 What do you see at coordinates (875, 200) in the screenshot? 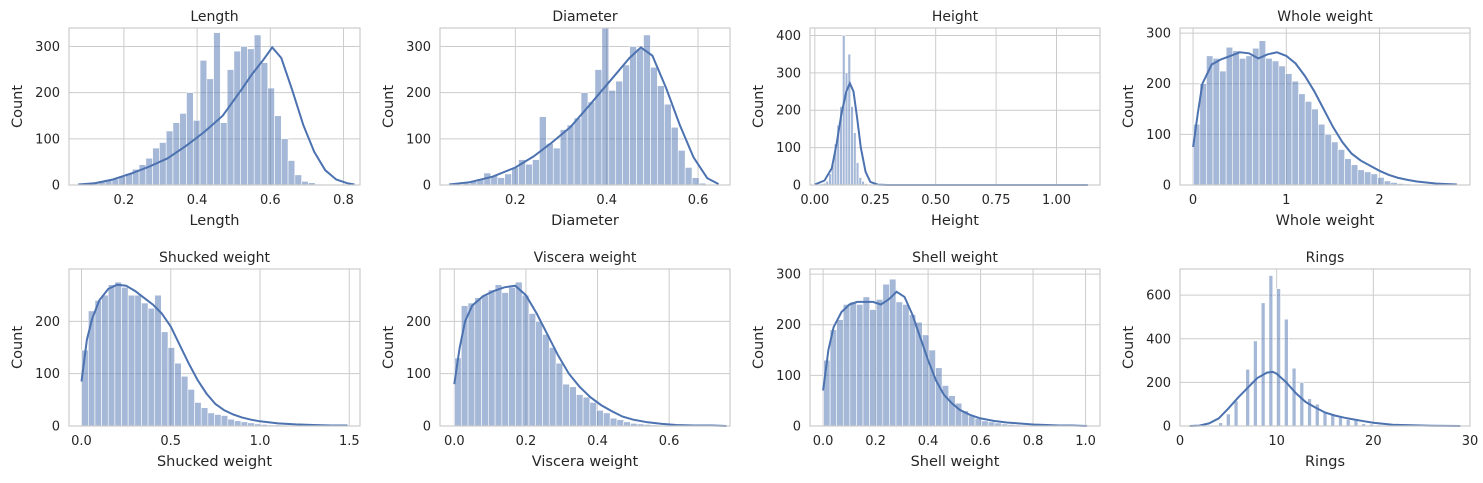
I see `x-tick-label: 0.25` at bounding box center [875, 200].